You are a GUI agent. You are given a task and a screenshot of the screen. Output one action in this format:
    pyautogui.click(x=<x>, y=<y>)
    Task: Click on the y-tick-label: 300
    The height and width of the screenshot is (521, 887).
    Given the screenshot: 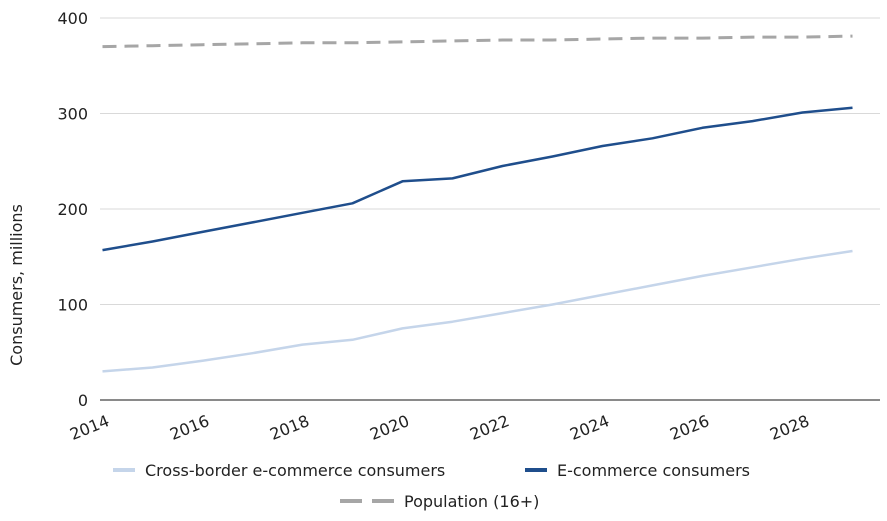 What is the action you would take?
    pyautogui.click(x=72, y=114)
    